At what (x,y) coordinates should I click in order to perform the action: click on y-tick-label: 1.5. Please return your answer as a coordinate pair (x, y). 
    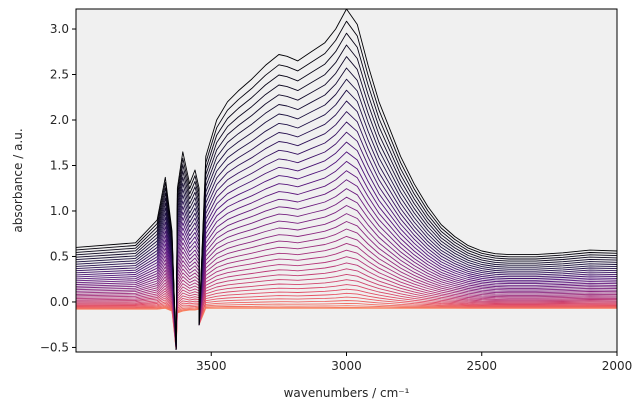
    Looking at the image, I should click on (59, 165).